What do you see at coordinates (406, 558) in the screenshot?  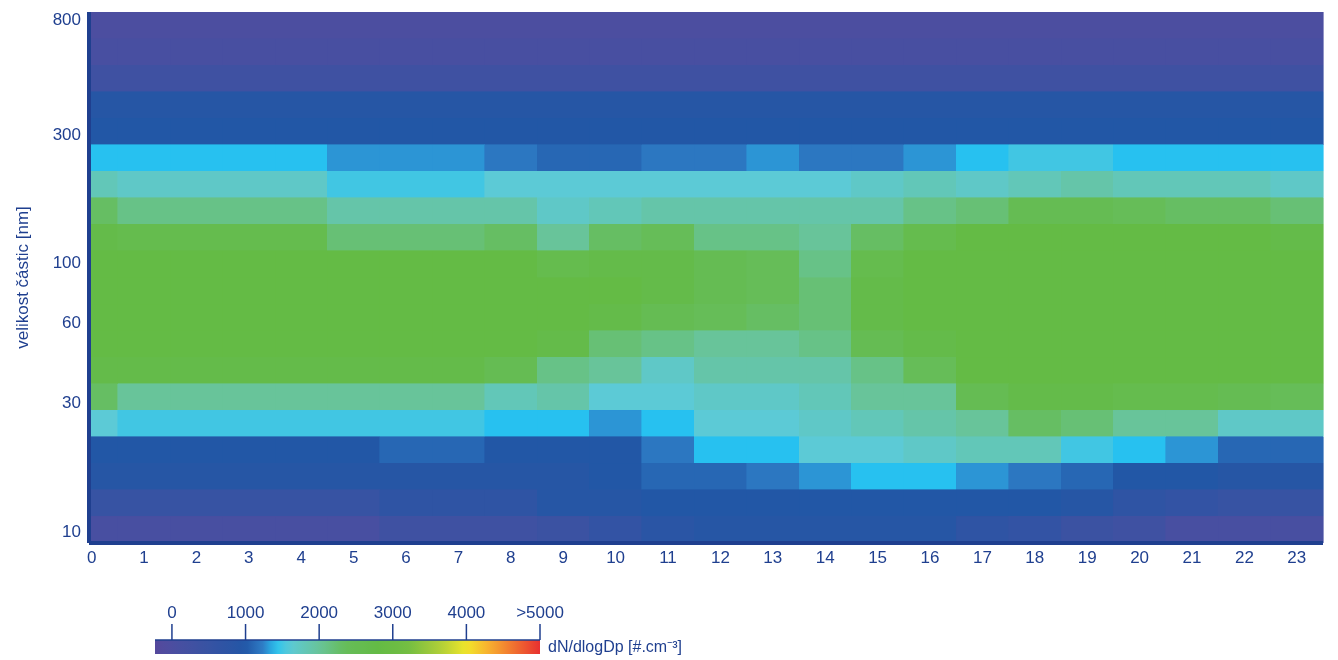 I see `x-tick-label: 6` at bounding box center [406, 558].